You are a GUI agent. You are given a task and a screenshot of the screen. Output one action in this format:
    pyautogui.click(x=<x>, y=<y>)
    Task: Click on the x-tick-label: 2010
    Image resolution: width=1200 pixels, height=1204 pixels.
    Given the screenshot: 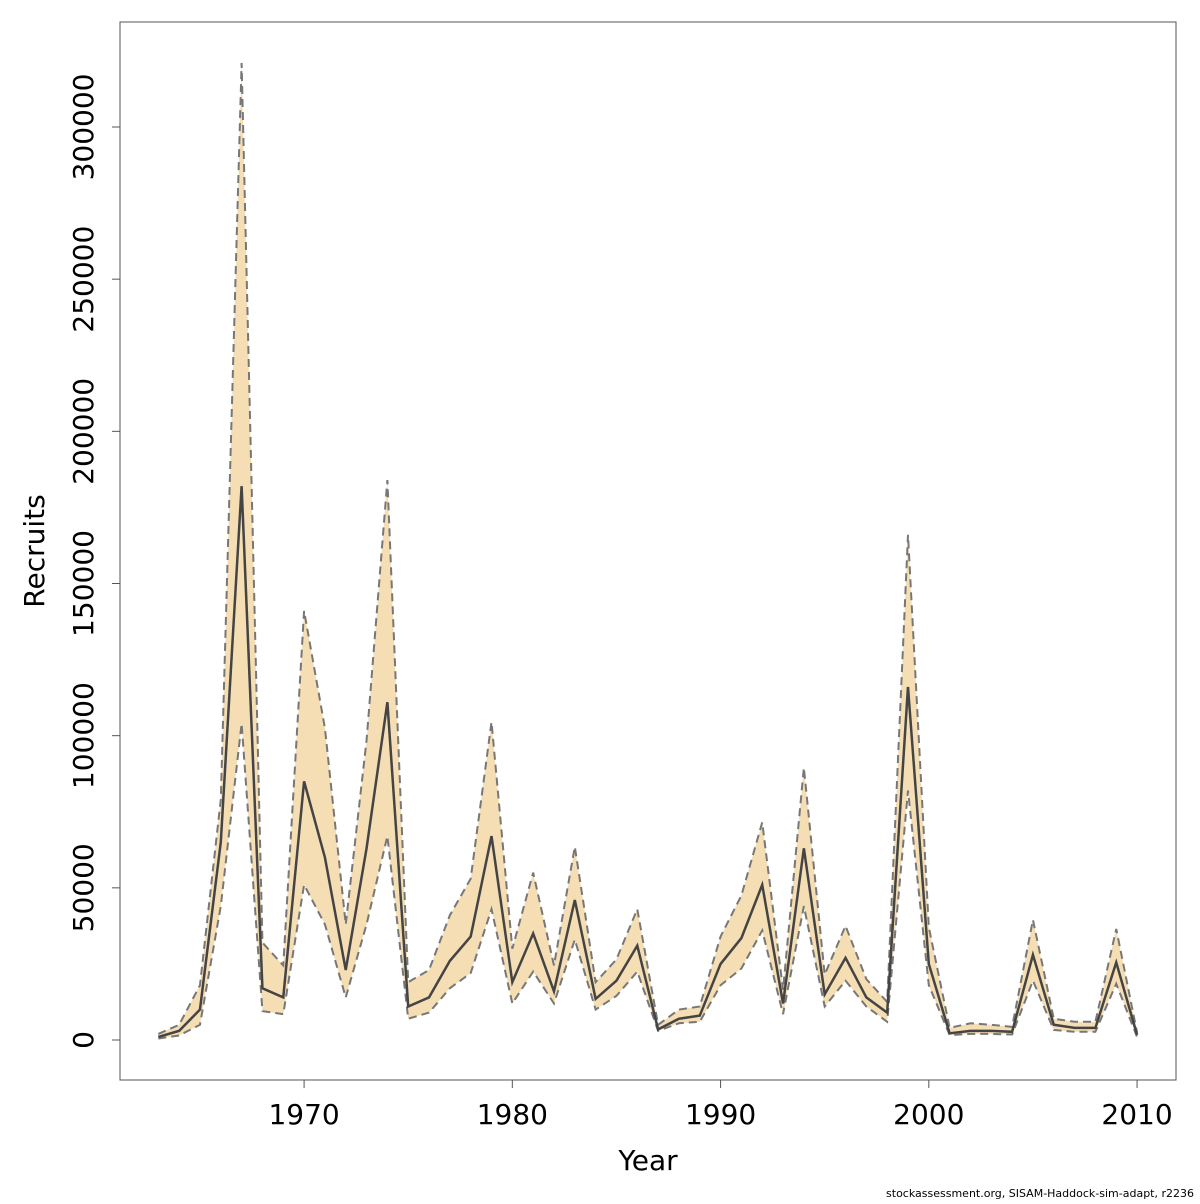 What is the action you would take?
    pyautogui.click(x=1136, y=1114)
    